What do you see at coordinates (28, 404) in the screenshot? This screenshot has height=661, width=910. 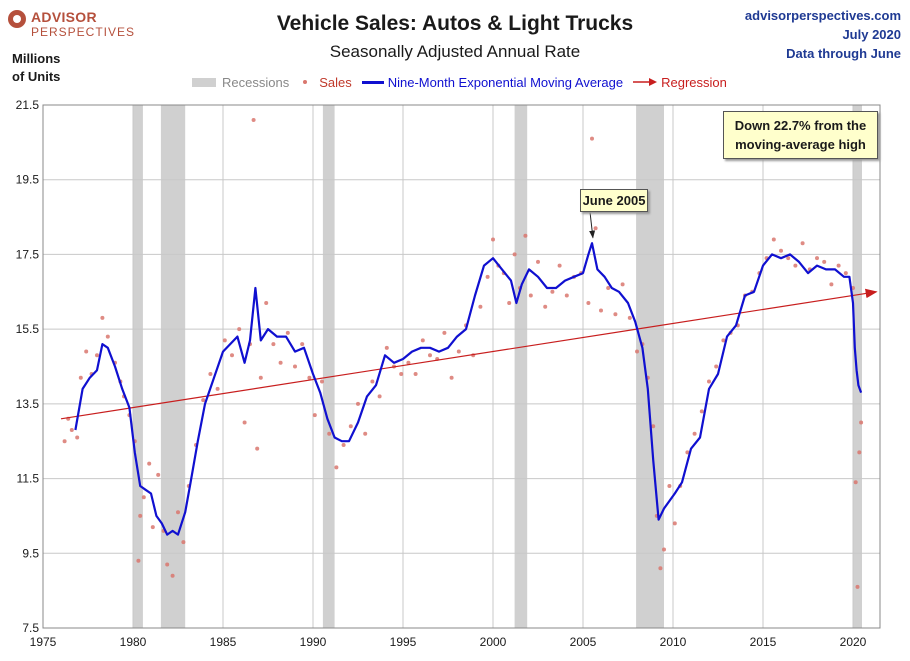 I see `y-tick-label: 13.5` at bounding box center [28, 404].